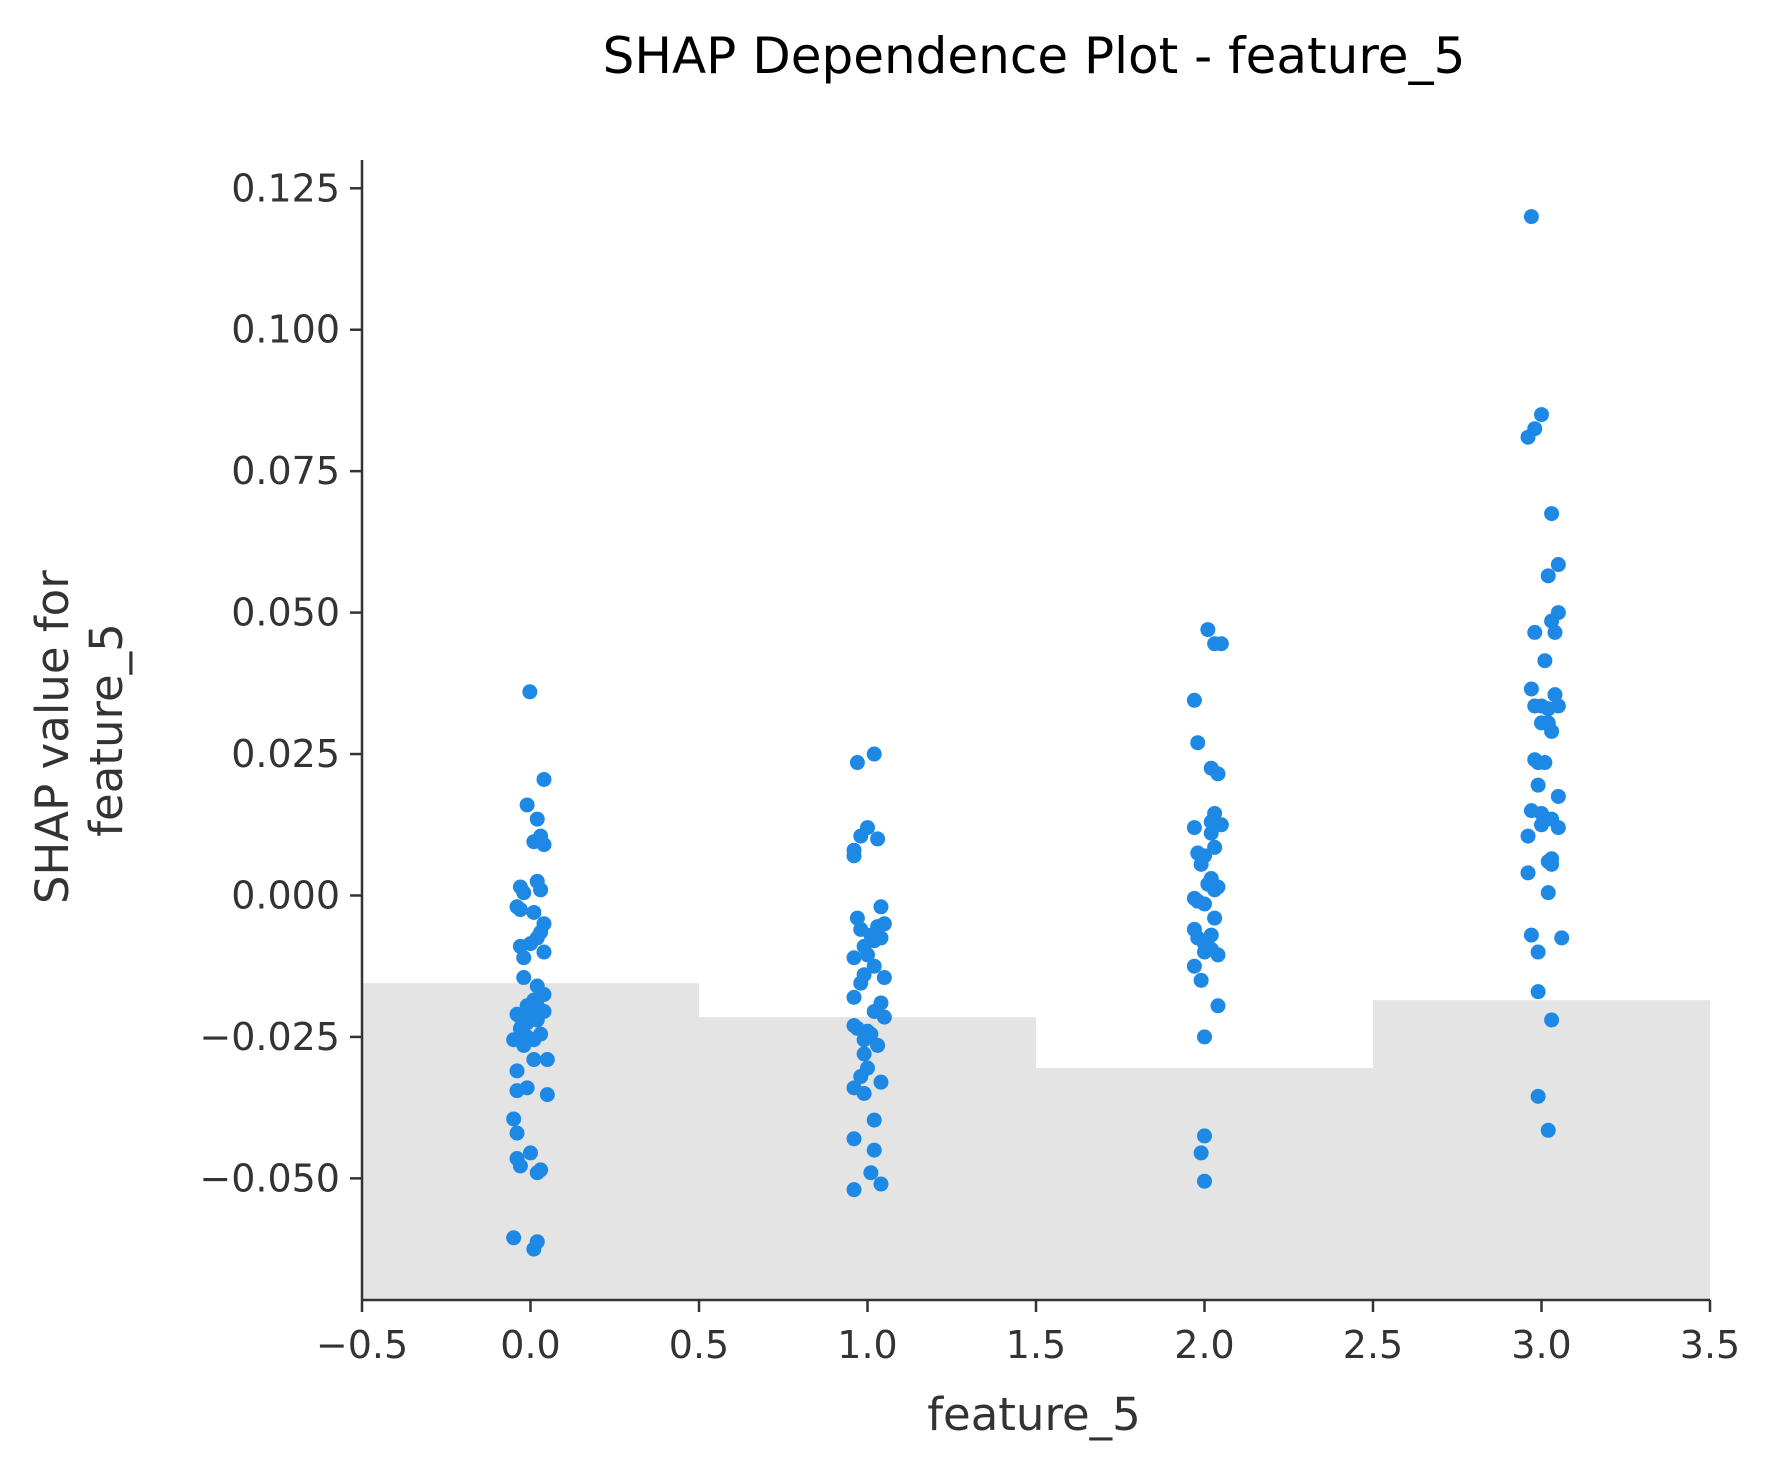 This screenshot has height=1469, width=1768. I want to click on y-tick-label: 0.050, so click(285, 613).